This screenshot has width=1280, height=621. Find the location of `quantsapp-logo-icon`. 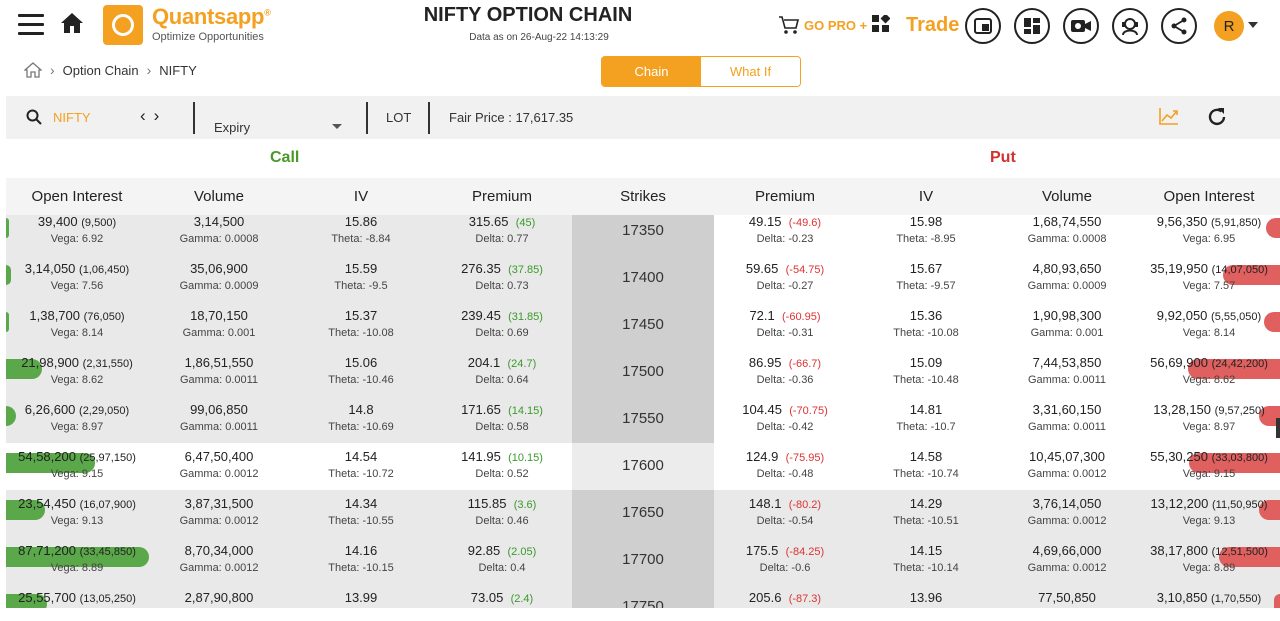

quantsapp-logo-icon is located at coordinates (123, 25).